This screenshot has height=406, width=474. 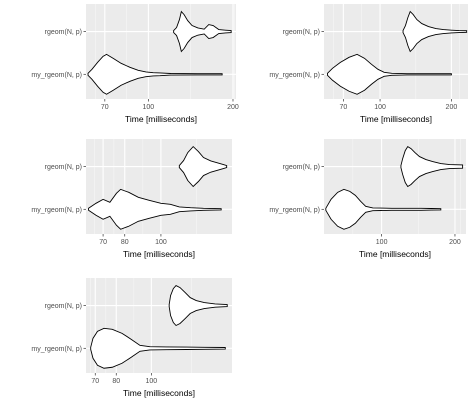 What do you see at coordinates (159, 186) in the screenshot?
I see `panel-background` at bounding box center [159, 186].